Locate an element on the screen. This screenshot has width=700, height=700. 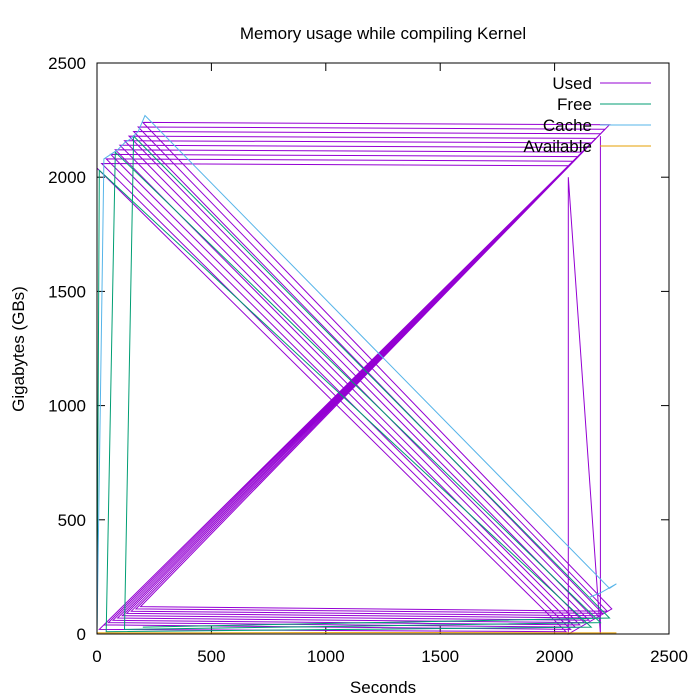
legend-label-used: Used is located at coordinates (572, 83).